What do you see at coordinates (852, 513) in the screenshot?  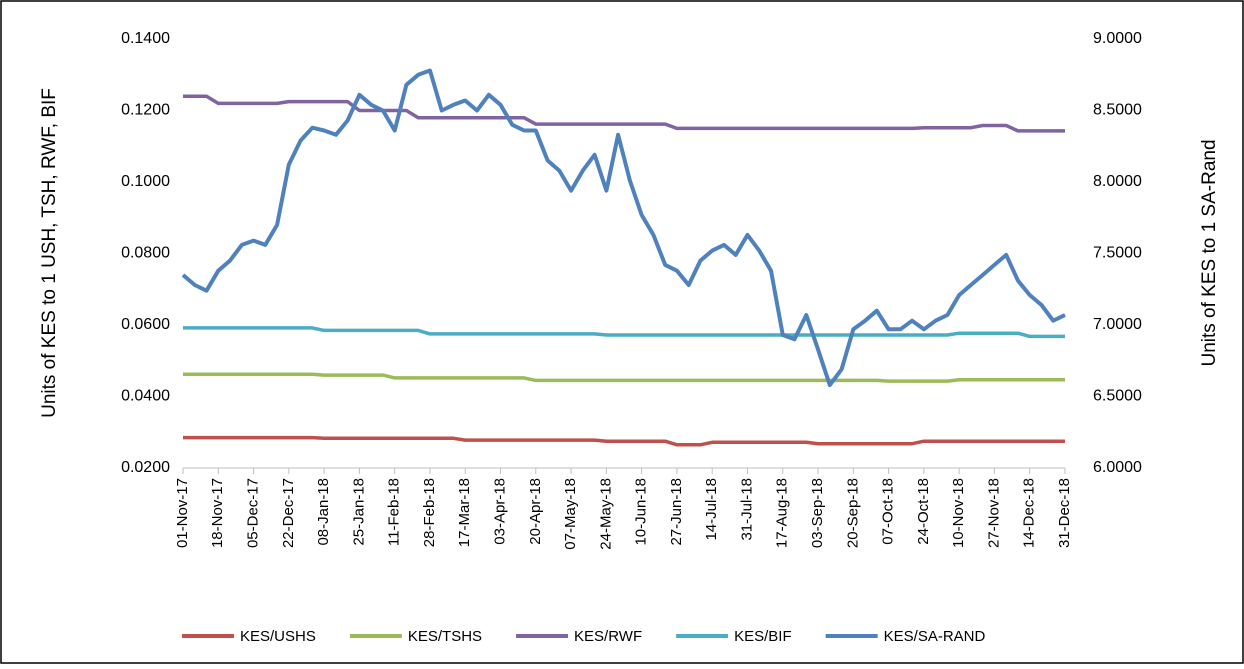 I see `x-tick-label: 20-Sep-18` at bounding box center [852, 513].